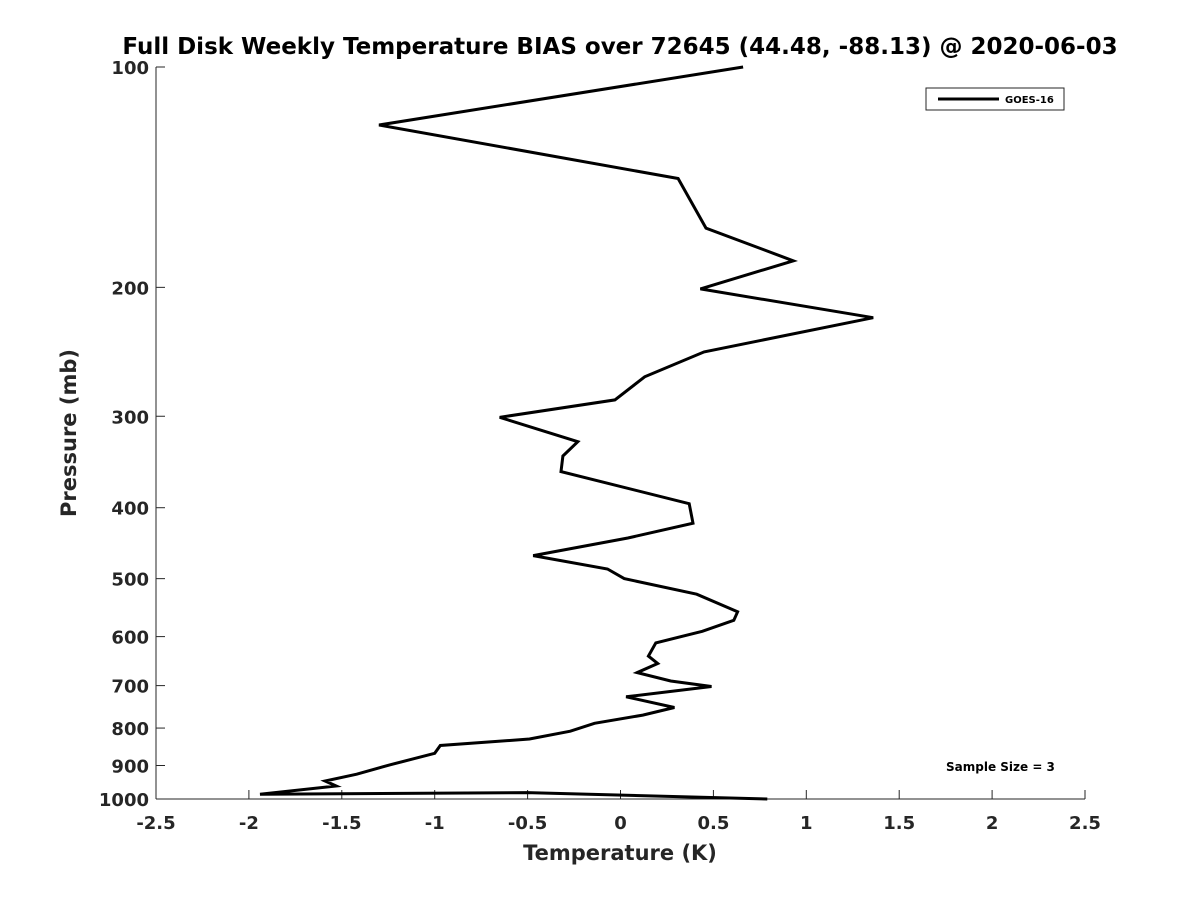 The height and width of the screenshot is (900, 1200). What do you see at coordinates (527, 823) in the screenshot?
I see `x-tick-label: -0.5` at bounding box center [527, 823].